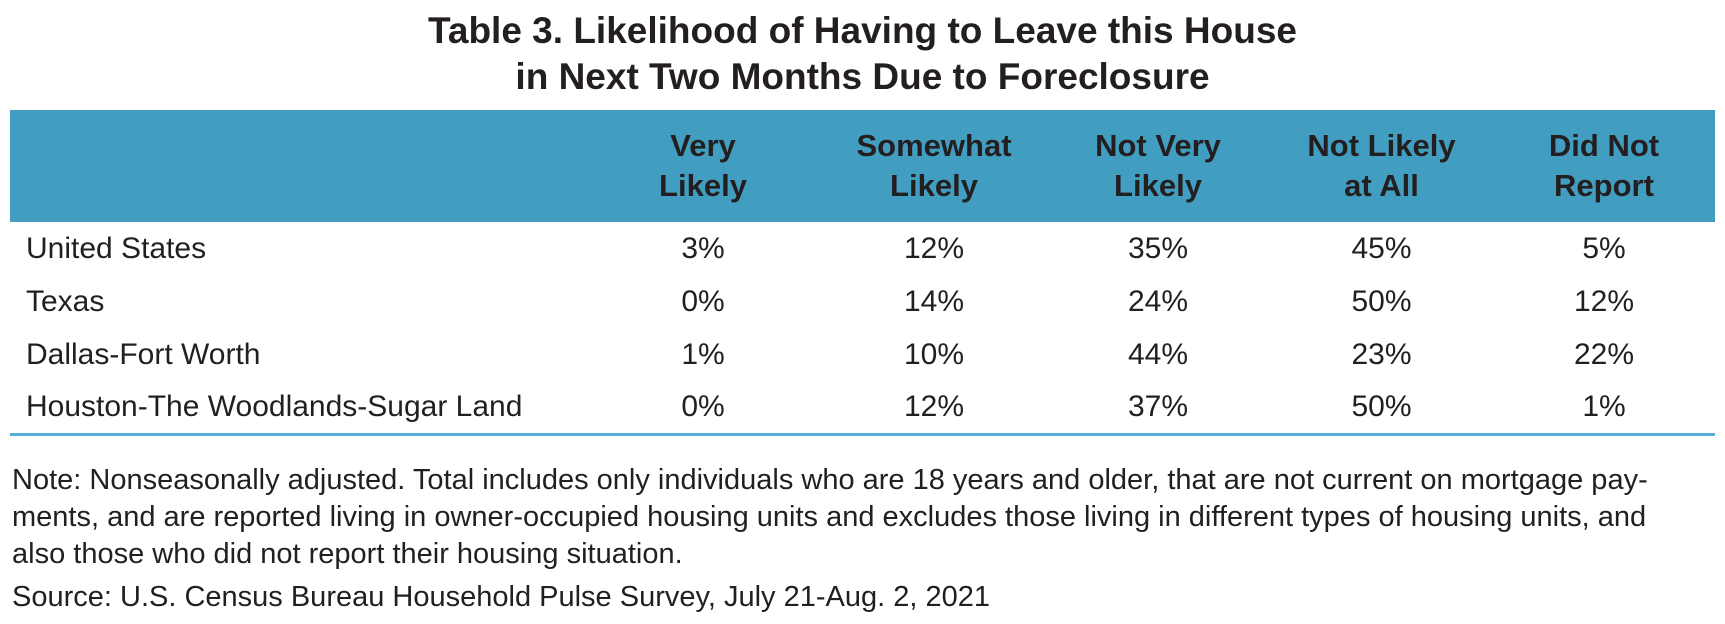  I want to click on column-header-not-very-likely: Not Very Likely, so click(1158, 166).